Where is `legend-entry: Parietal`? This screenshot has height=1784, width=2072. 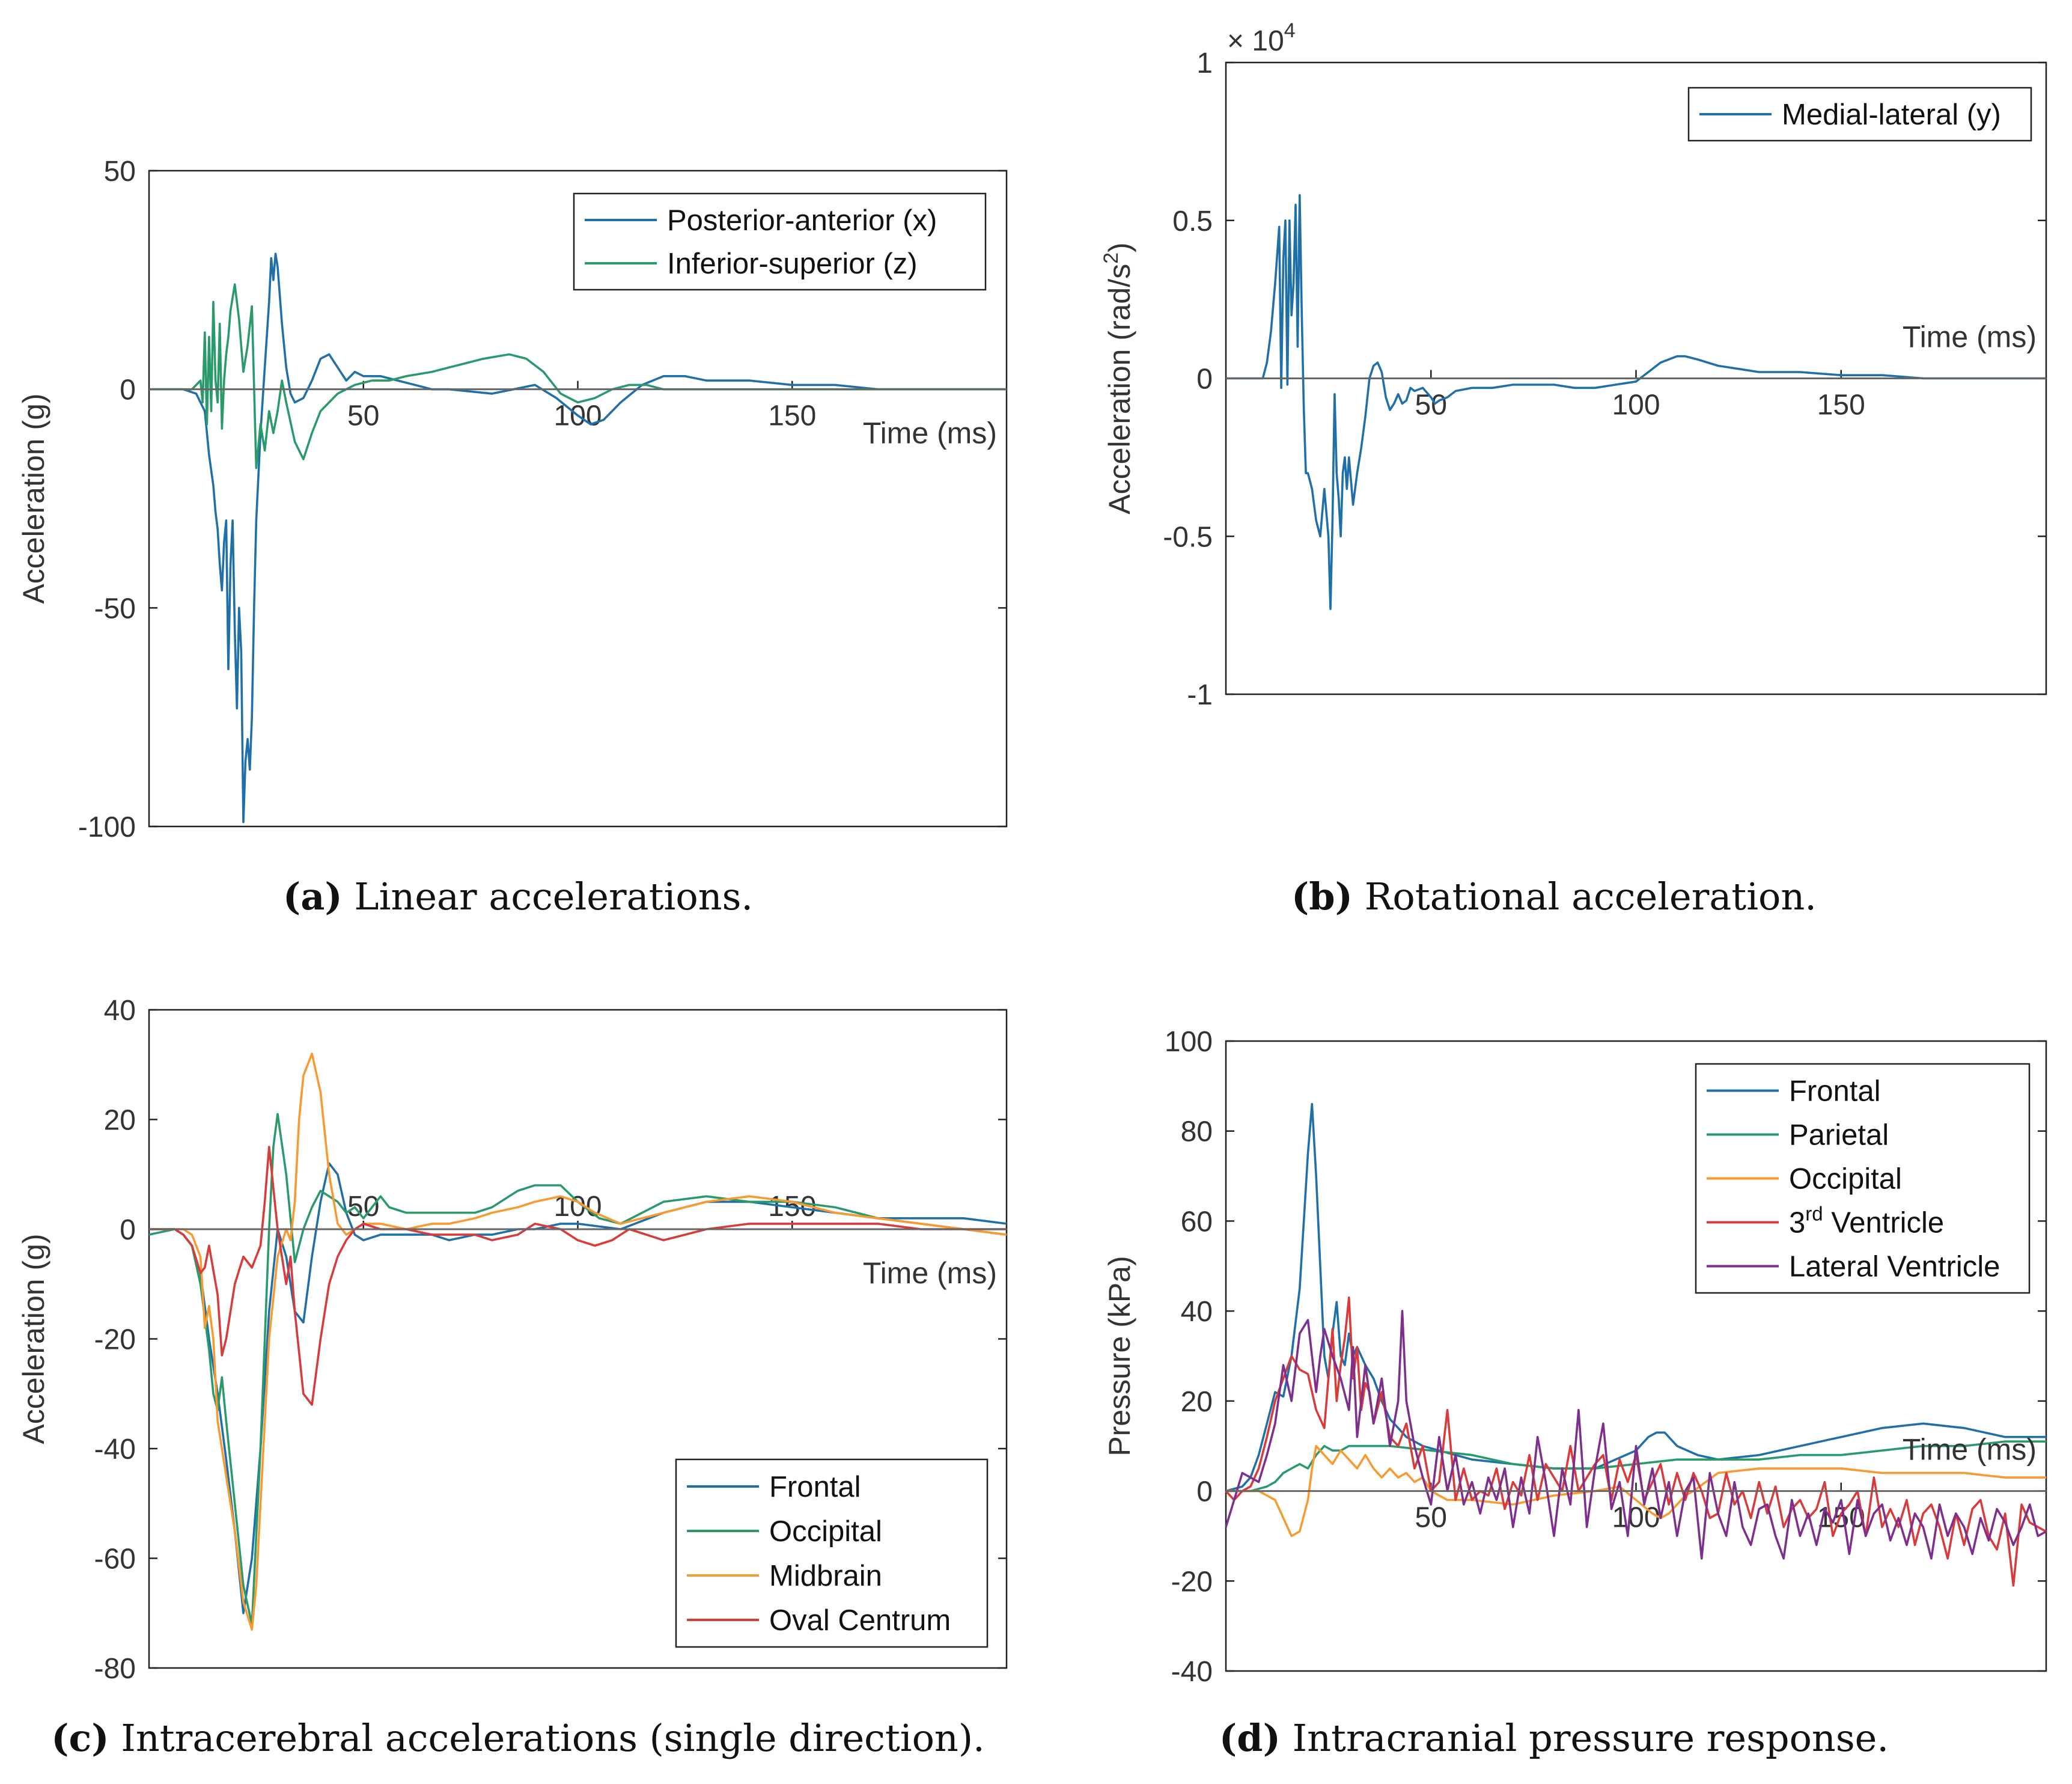 legend-entry: Parietal is located at coordinates (1839, 1135).